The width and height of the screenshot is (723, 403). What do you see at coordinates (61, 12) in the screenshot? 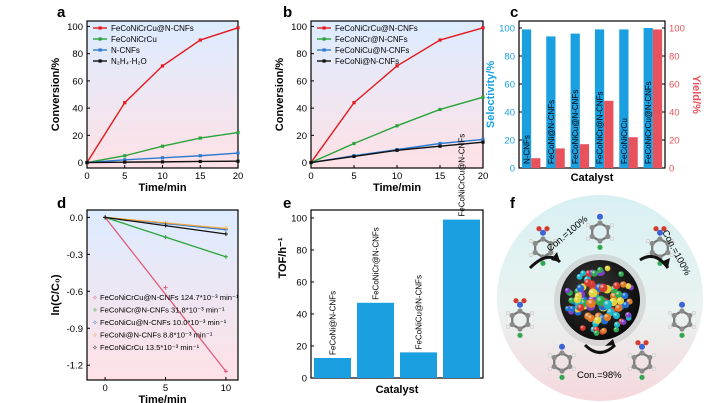
I see `panel-label-a: a` at bounding box center [61, 12].